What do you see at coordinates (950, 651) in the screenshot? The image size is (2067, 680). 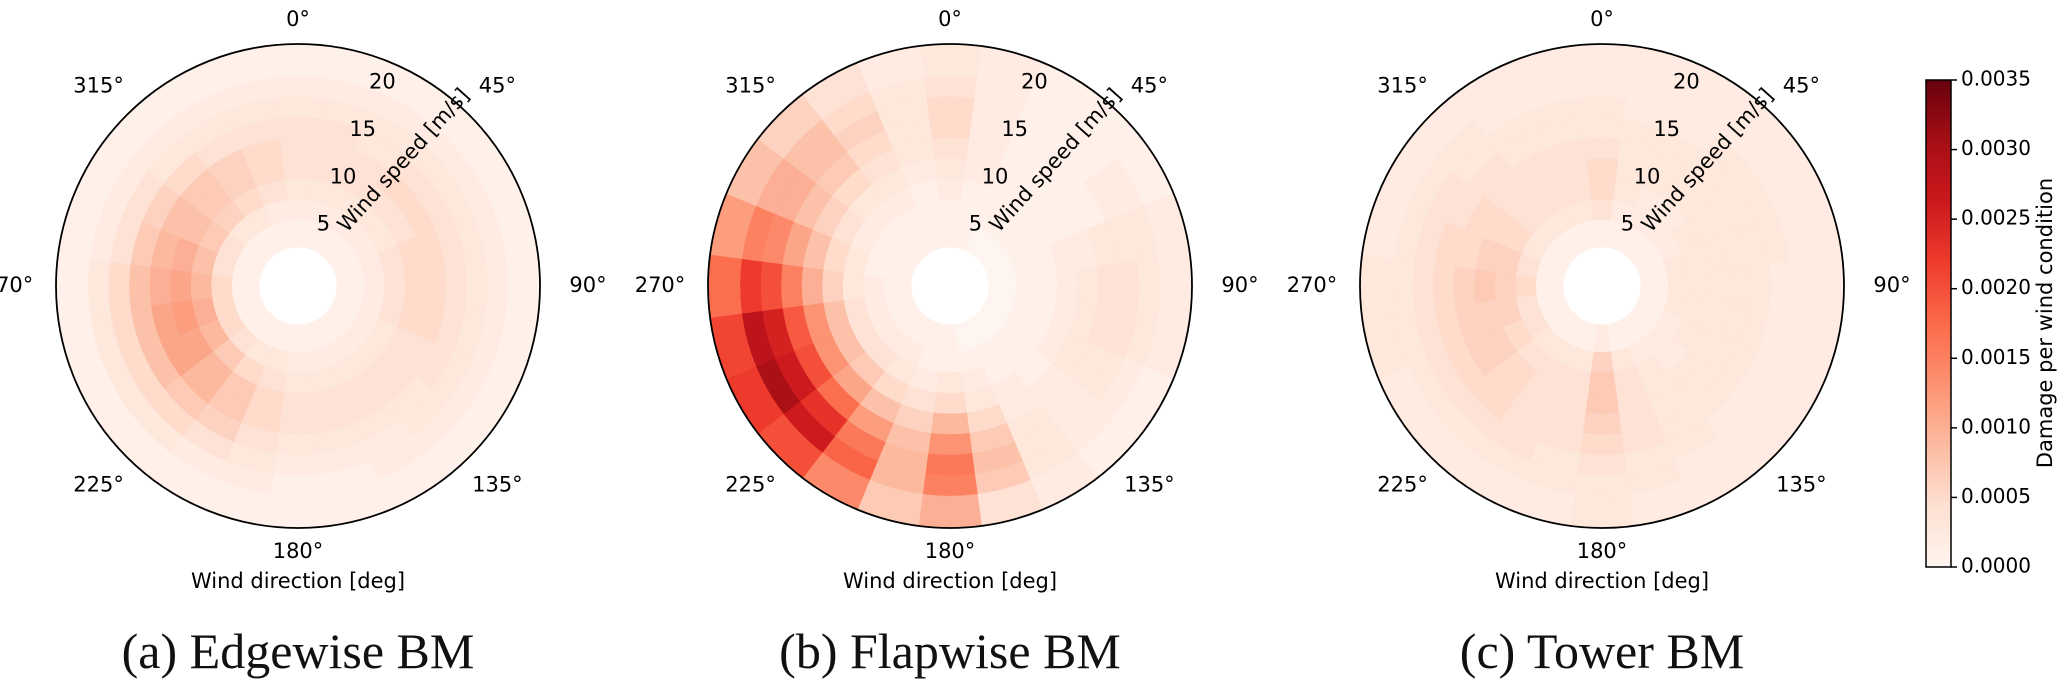 I see `panel-caption: (b) Flapwise BM` at bounding box center [950, 651].